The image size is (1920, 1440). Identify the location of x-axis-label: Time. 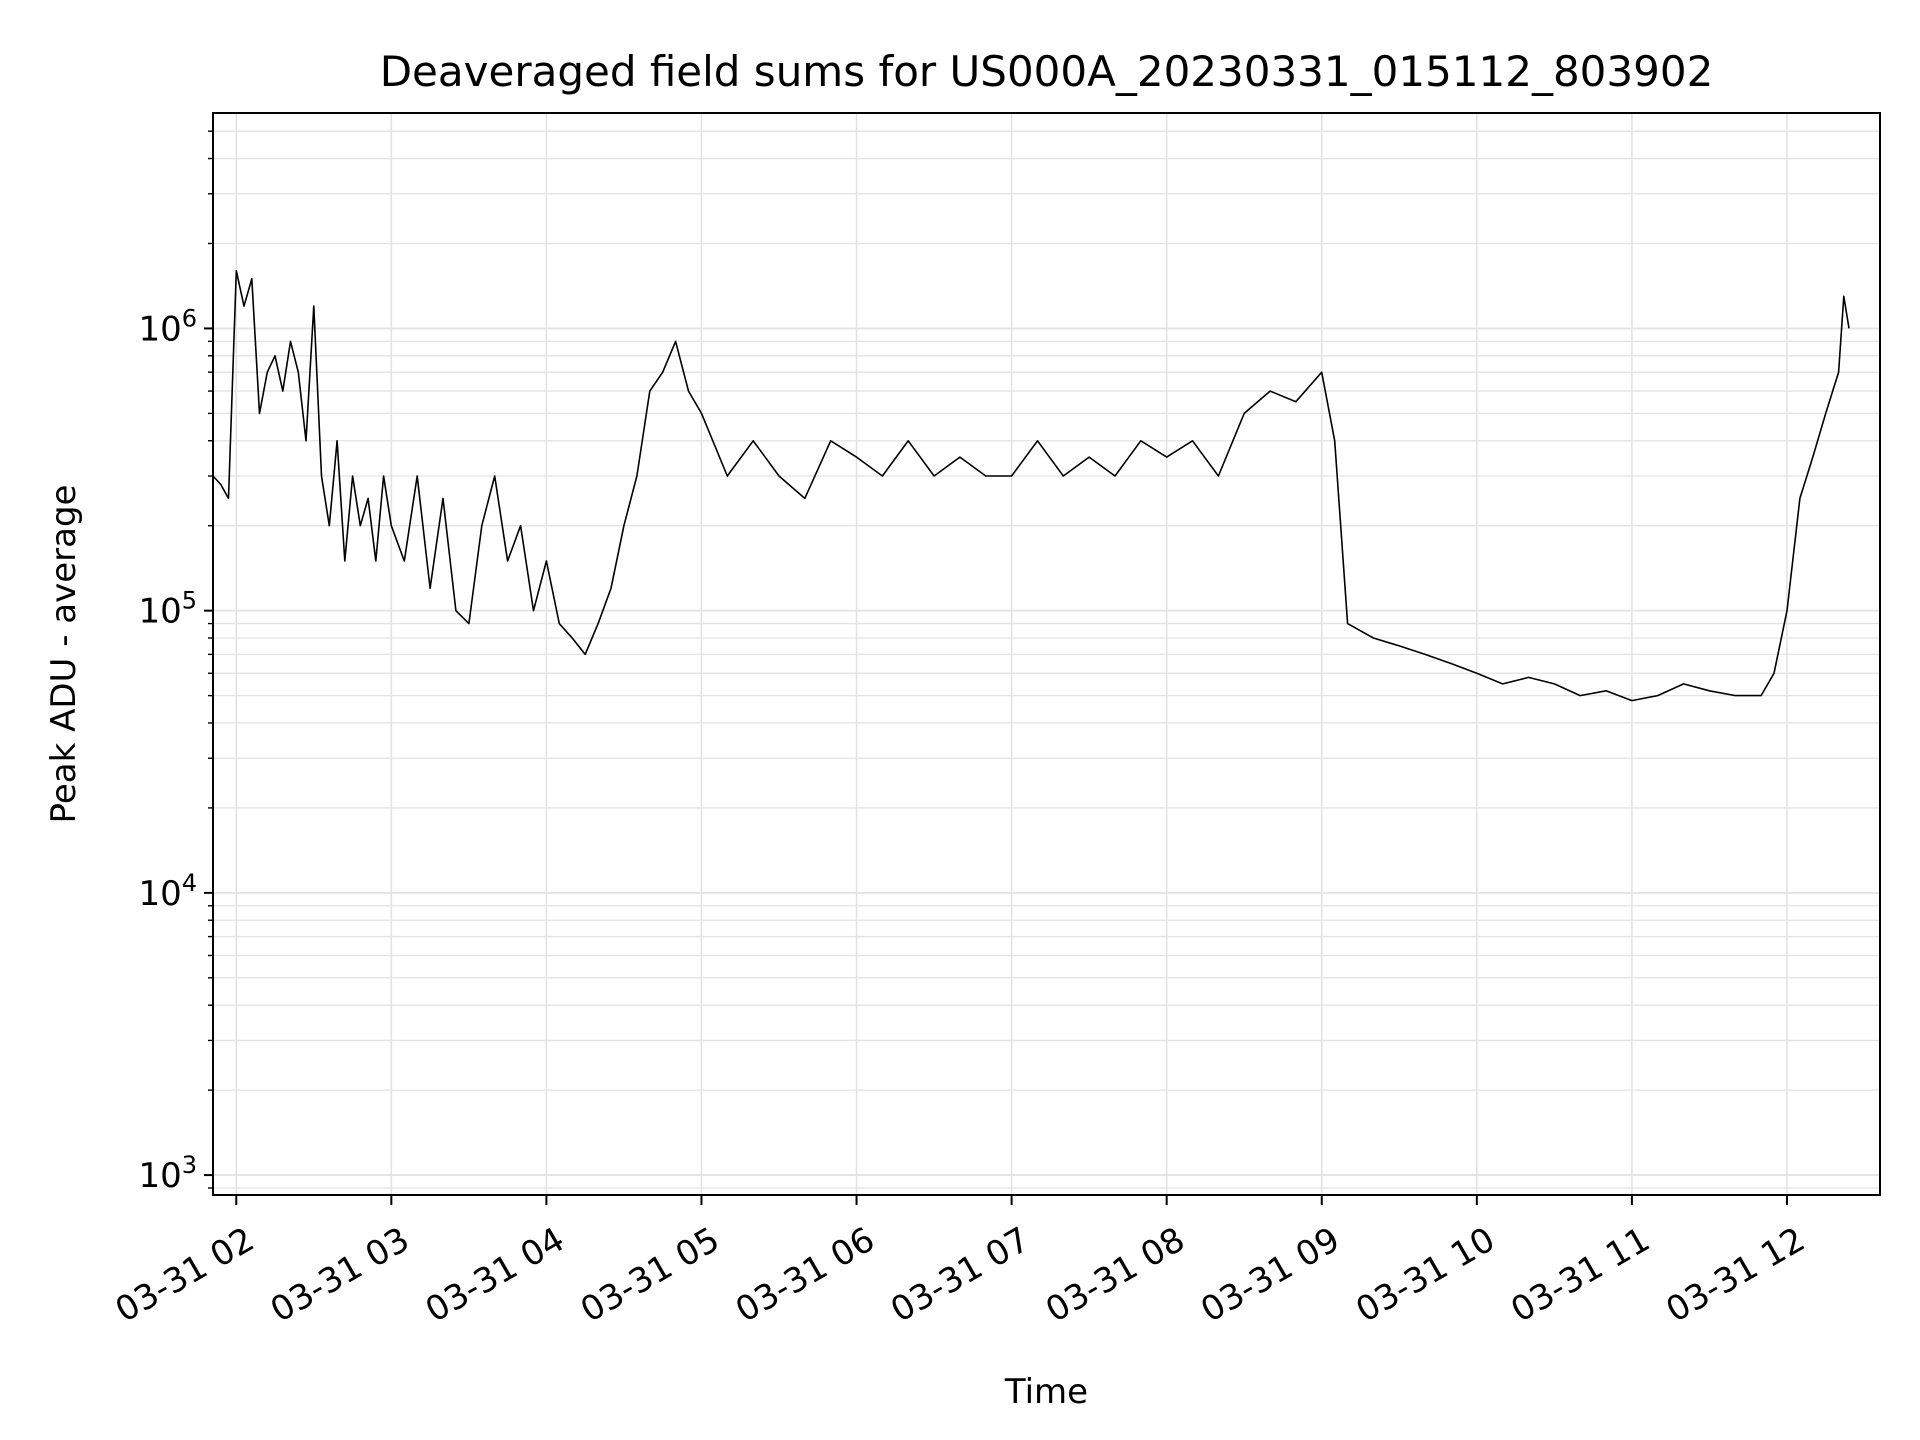
(1046, 1392).